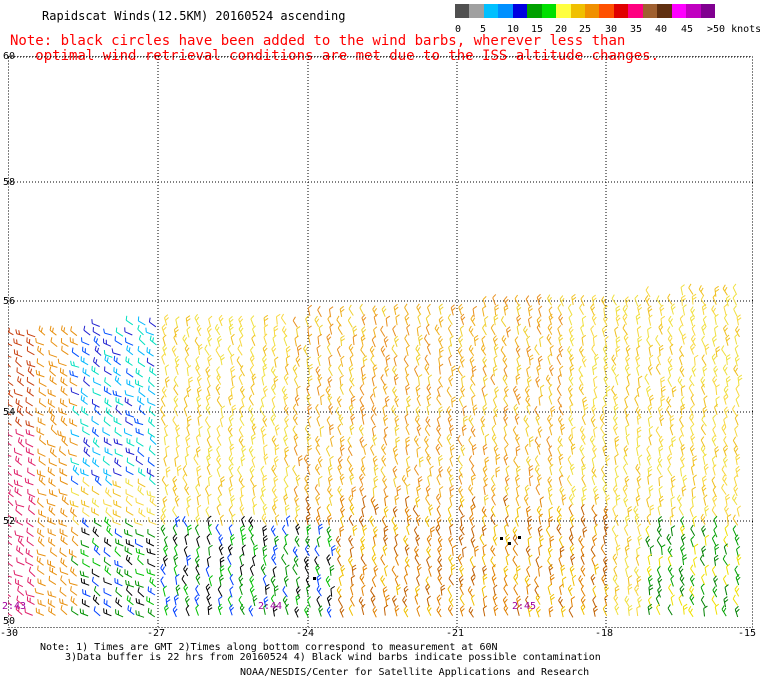 The width and height of the screenshot is (760, 688). Describe the element at coordinates (9, 412) in the screenshot. I see `lat-label-54: 54` at that location.